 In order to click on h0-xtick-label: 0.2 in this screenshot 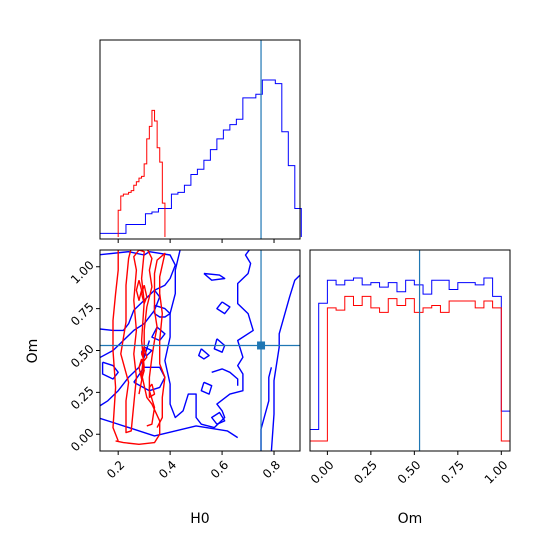, I will do `click(115, 469)`.